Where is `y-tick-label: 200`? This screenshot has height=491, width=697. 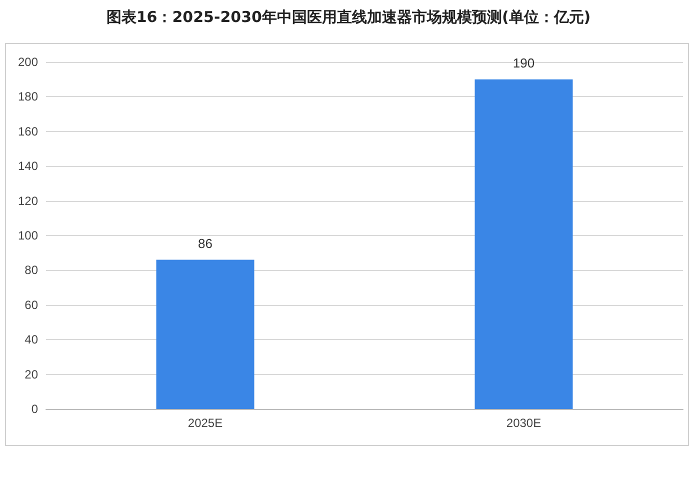 y-tick-label: 200 is located at coordinates (28, 62).